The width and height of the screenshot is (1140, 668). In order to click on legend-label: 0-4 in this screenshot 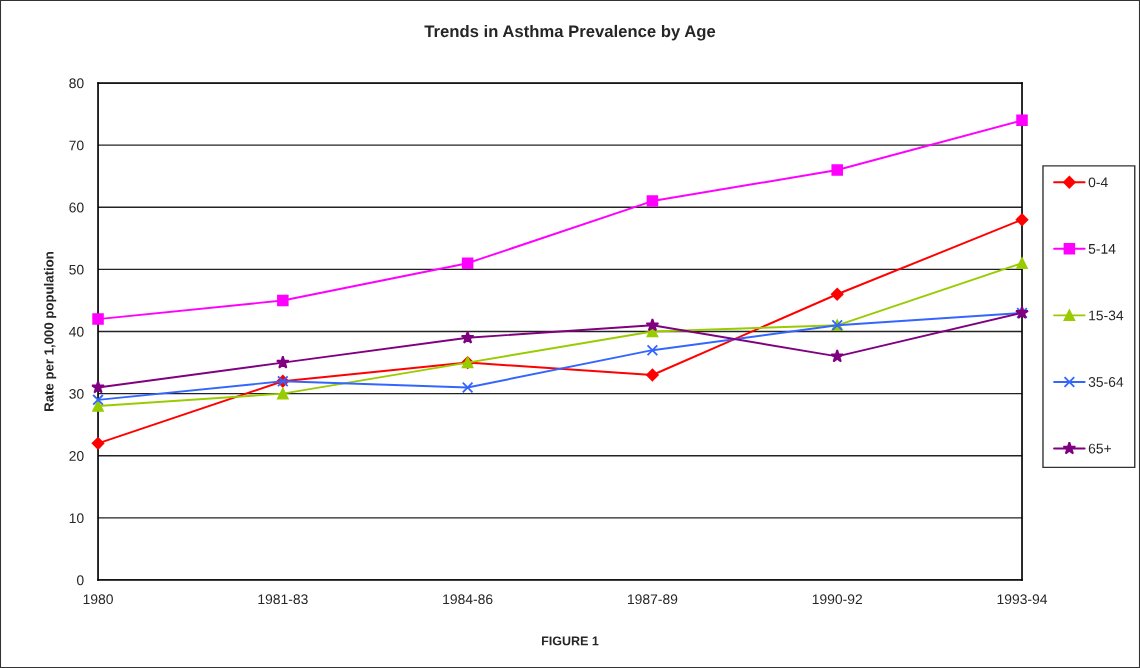, I will do `click(1098, 182)`.